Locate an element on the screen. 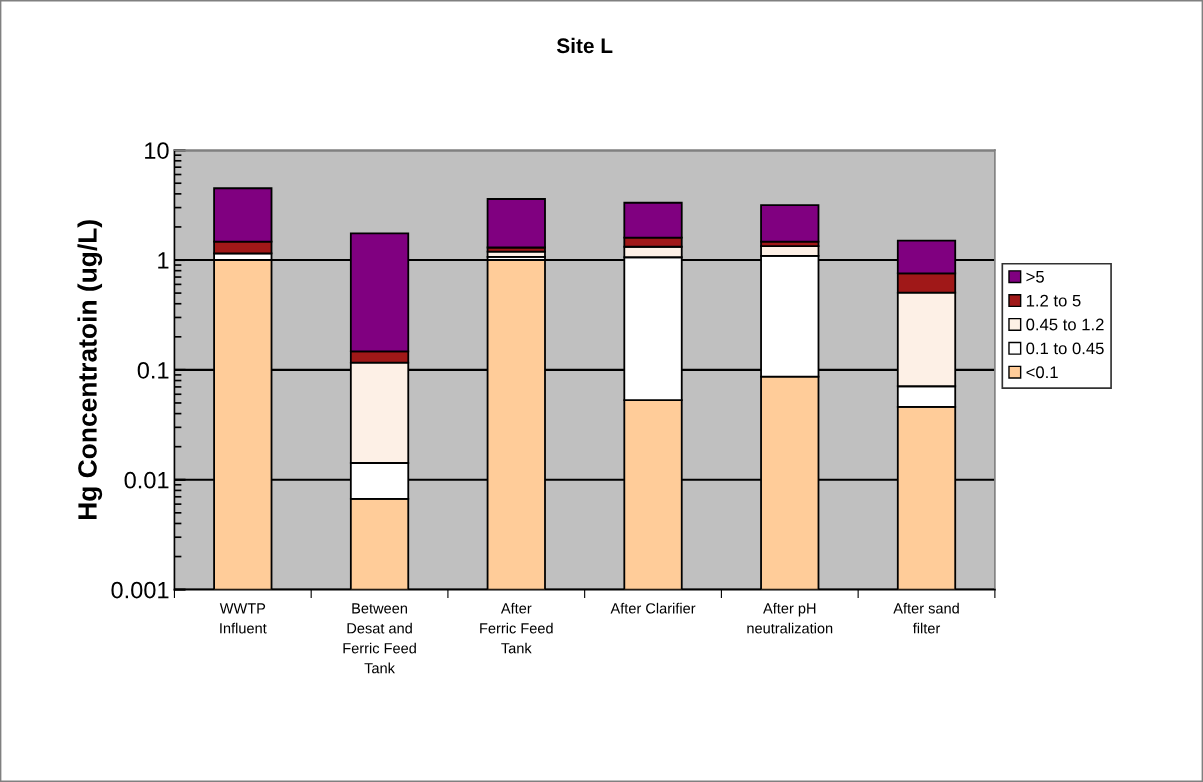 This screenshot has height=782, width=1203. x-tick-label: After sand filter is located at coordinates (926, 618).